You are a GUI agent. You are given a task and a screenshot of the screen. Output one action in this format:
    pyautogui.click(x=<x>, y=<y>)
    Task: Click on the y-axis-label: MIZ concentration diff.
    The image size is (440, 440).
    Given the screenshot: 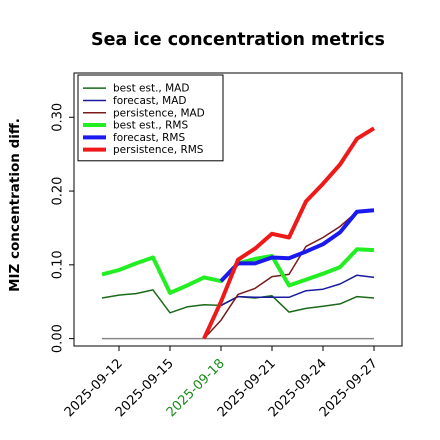 What is the action you would take?
    pyautogui.click(x=15, y=205)
    